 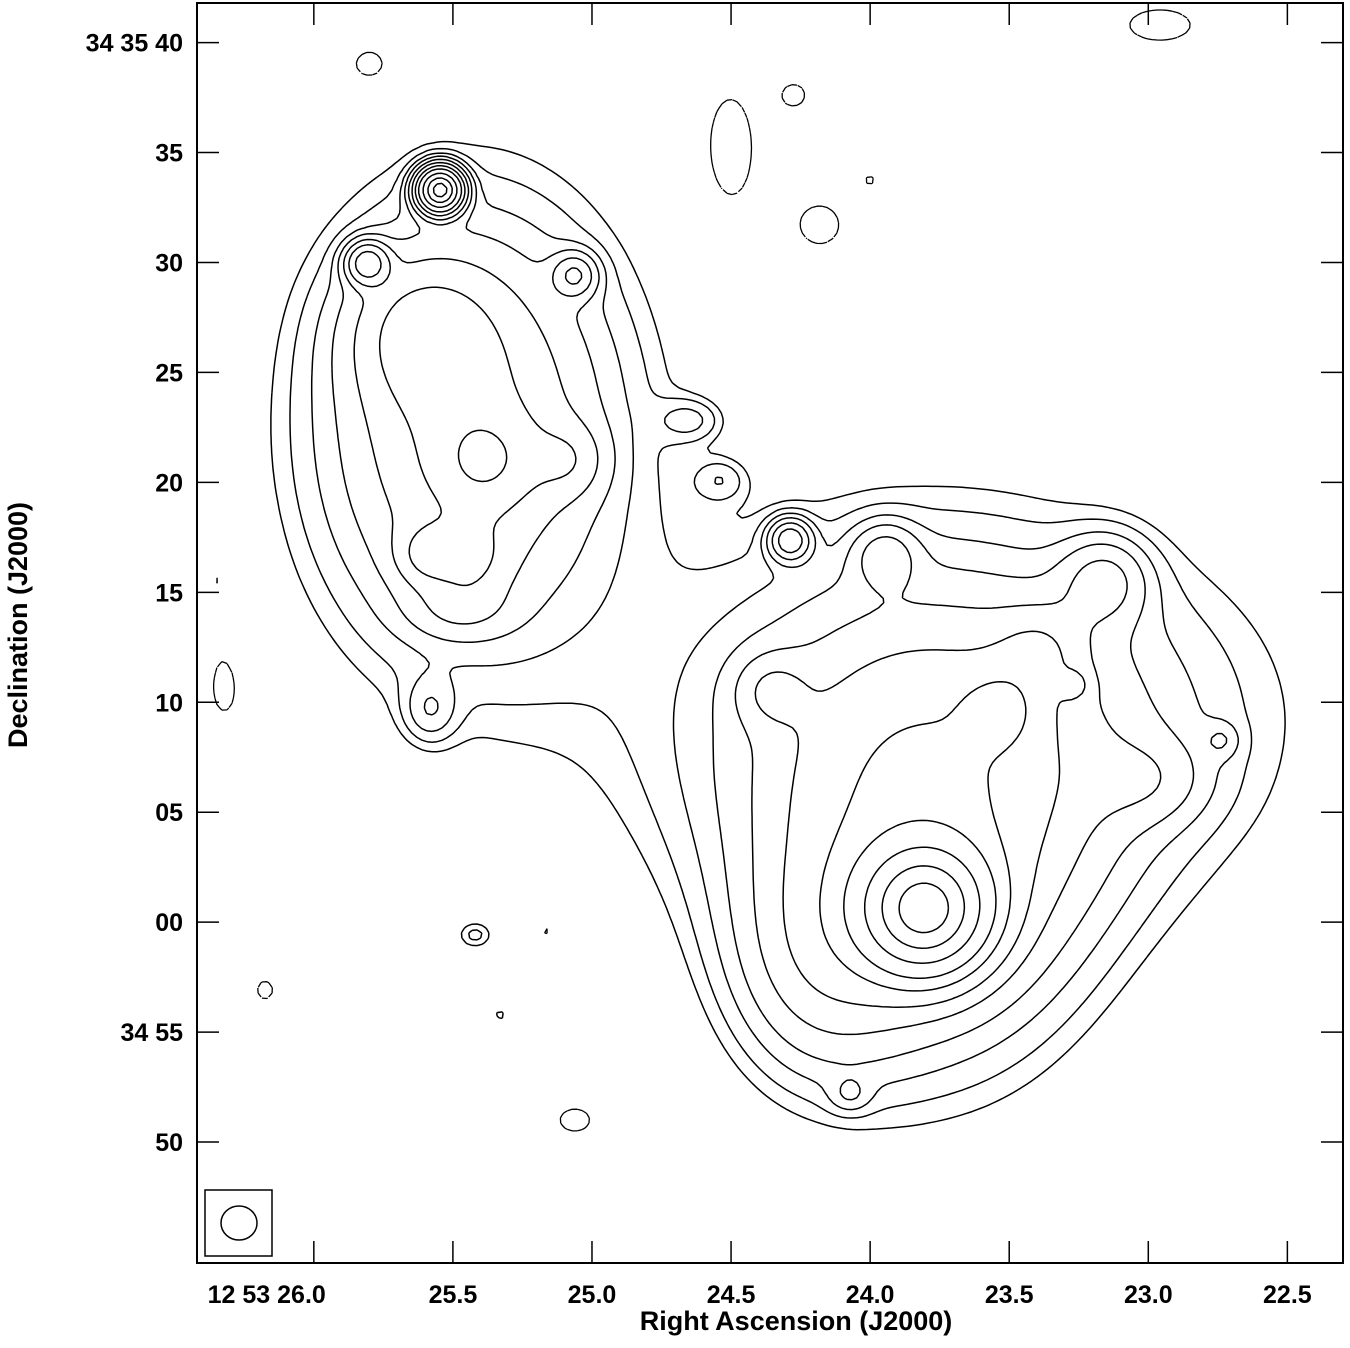 What do you see at coordinates (169, 373) in the screenshot?
I see `y-tick-label: 25` at bounding box center [169, 373].